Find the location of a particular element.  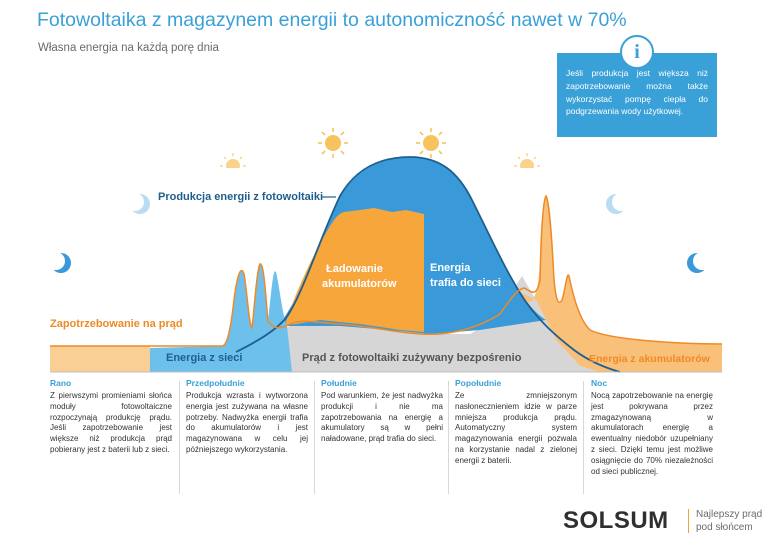

page-subtitle: Własna energia na każdą porę dnia is located at coordinates (128, 48).